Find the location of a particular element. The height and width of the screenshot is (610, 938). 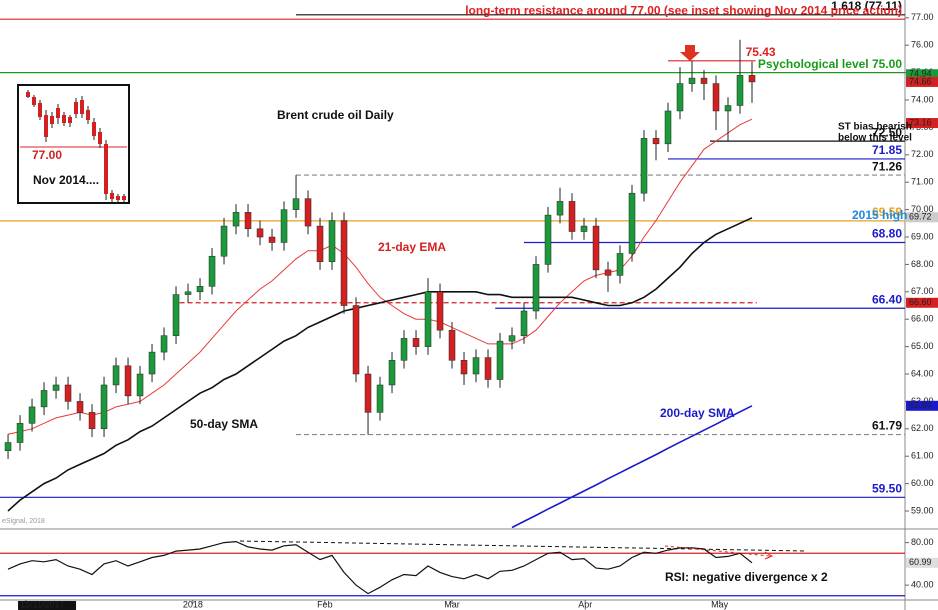

level-label: 59.50 is located at coordinates (887, 488).